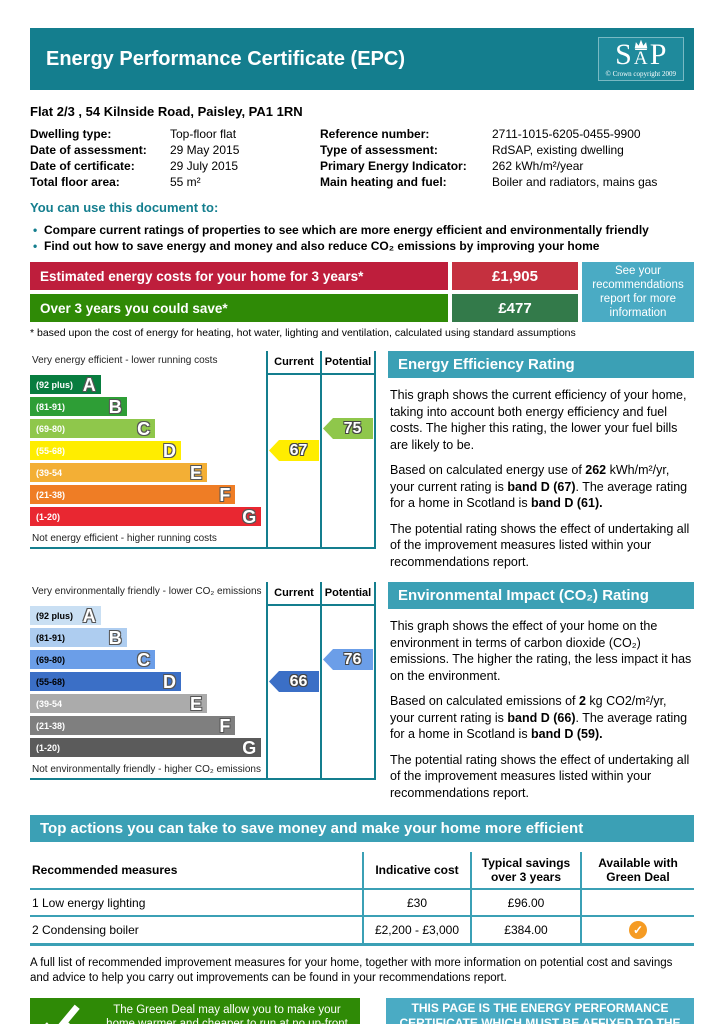  I want to click on green-deal-check-icon: ✓, so click(638, 930).